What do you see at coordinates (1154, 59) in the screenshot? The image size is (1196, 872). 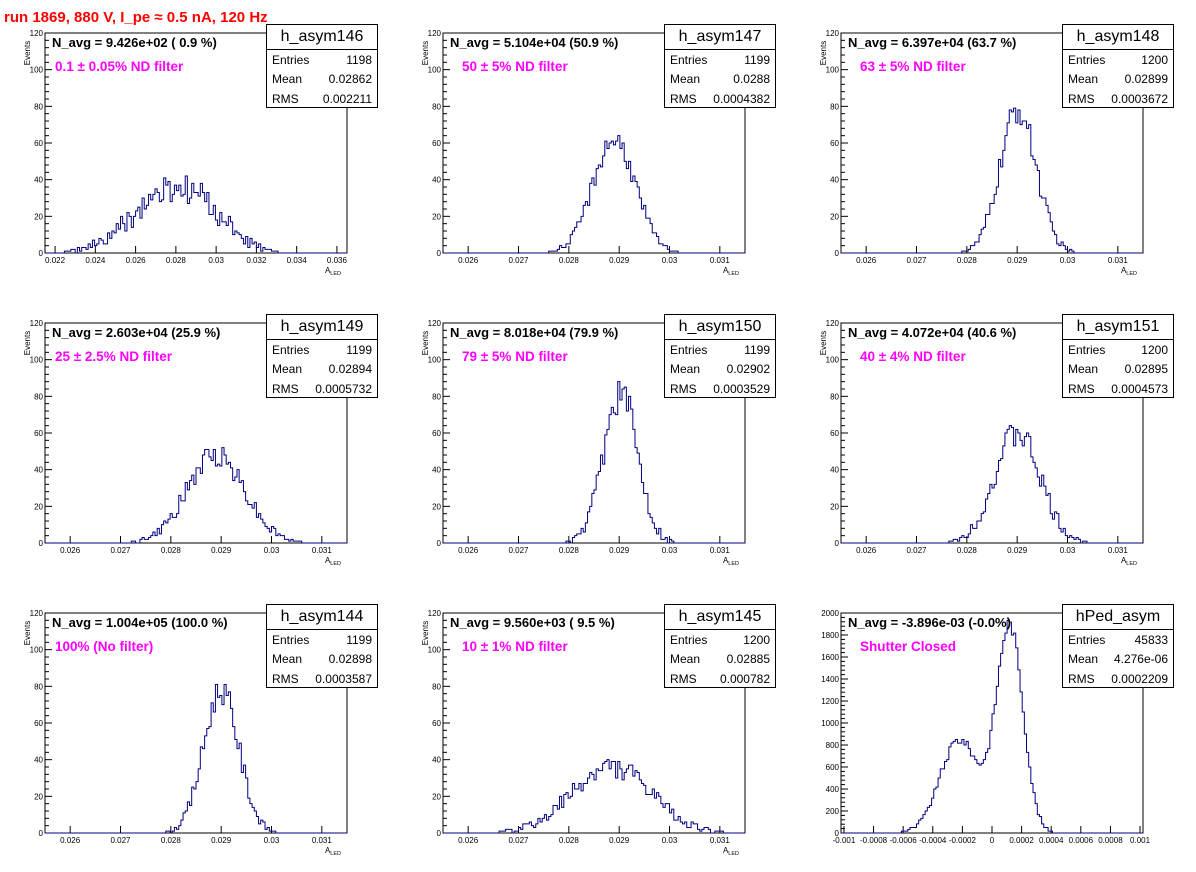 I see `stats-entries-value: 1200` at bounding box center [1154, 59].